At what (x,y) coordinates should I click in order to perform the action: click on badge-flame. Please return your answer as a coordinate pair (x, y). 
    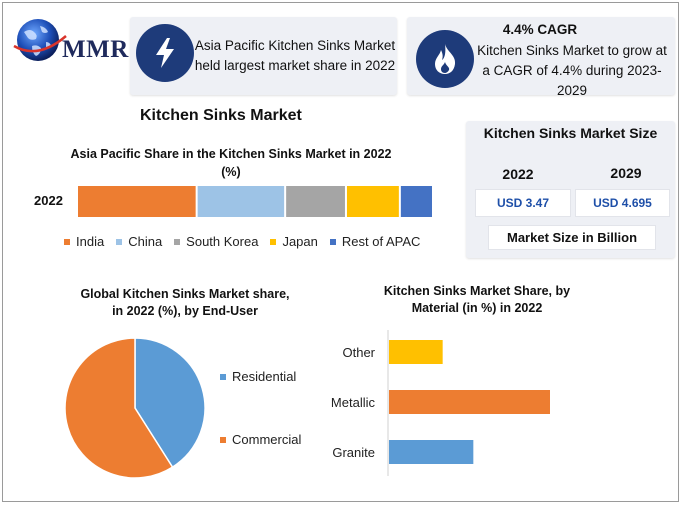
    Looking at the image, I should click on (445, 59).